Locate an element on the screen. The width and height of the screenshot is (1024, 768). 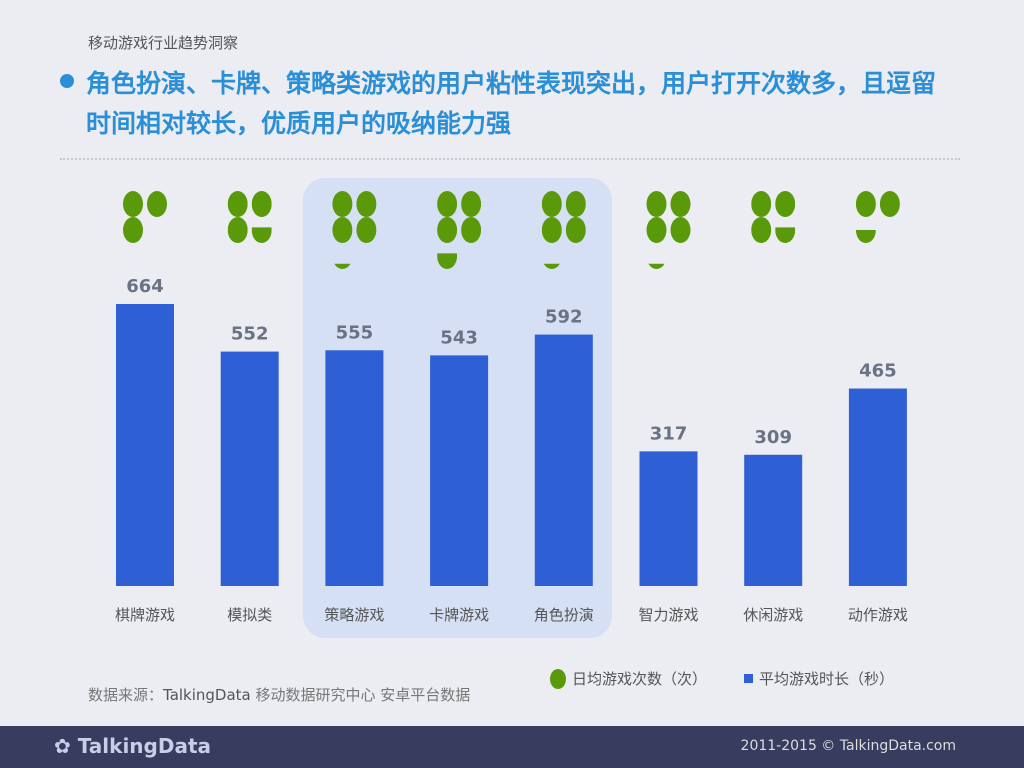
data-source: 数据来源：TalkingData 移动数据研究中心 安卓平台数据 is located at coordinates (279, 694).